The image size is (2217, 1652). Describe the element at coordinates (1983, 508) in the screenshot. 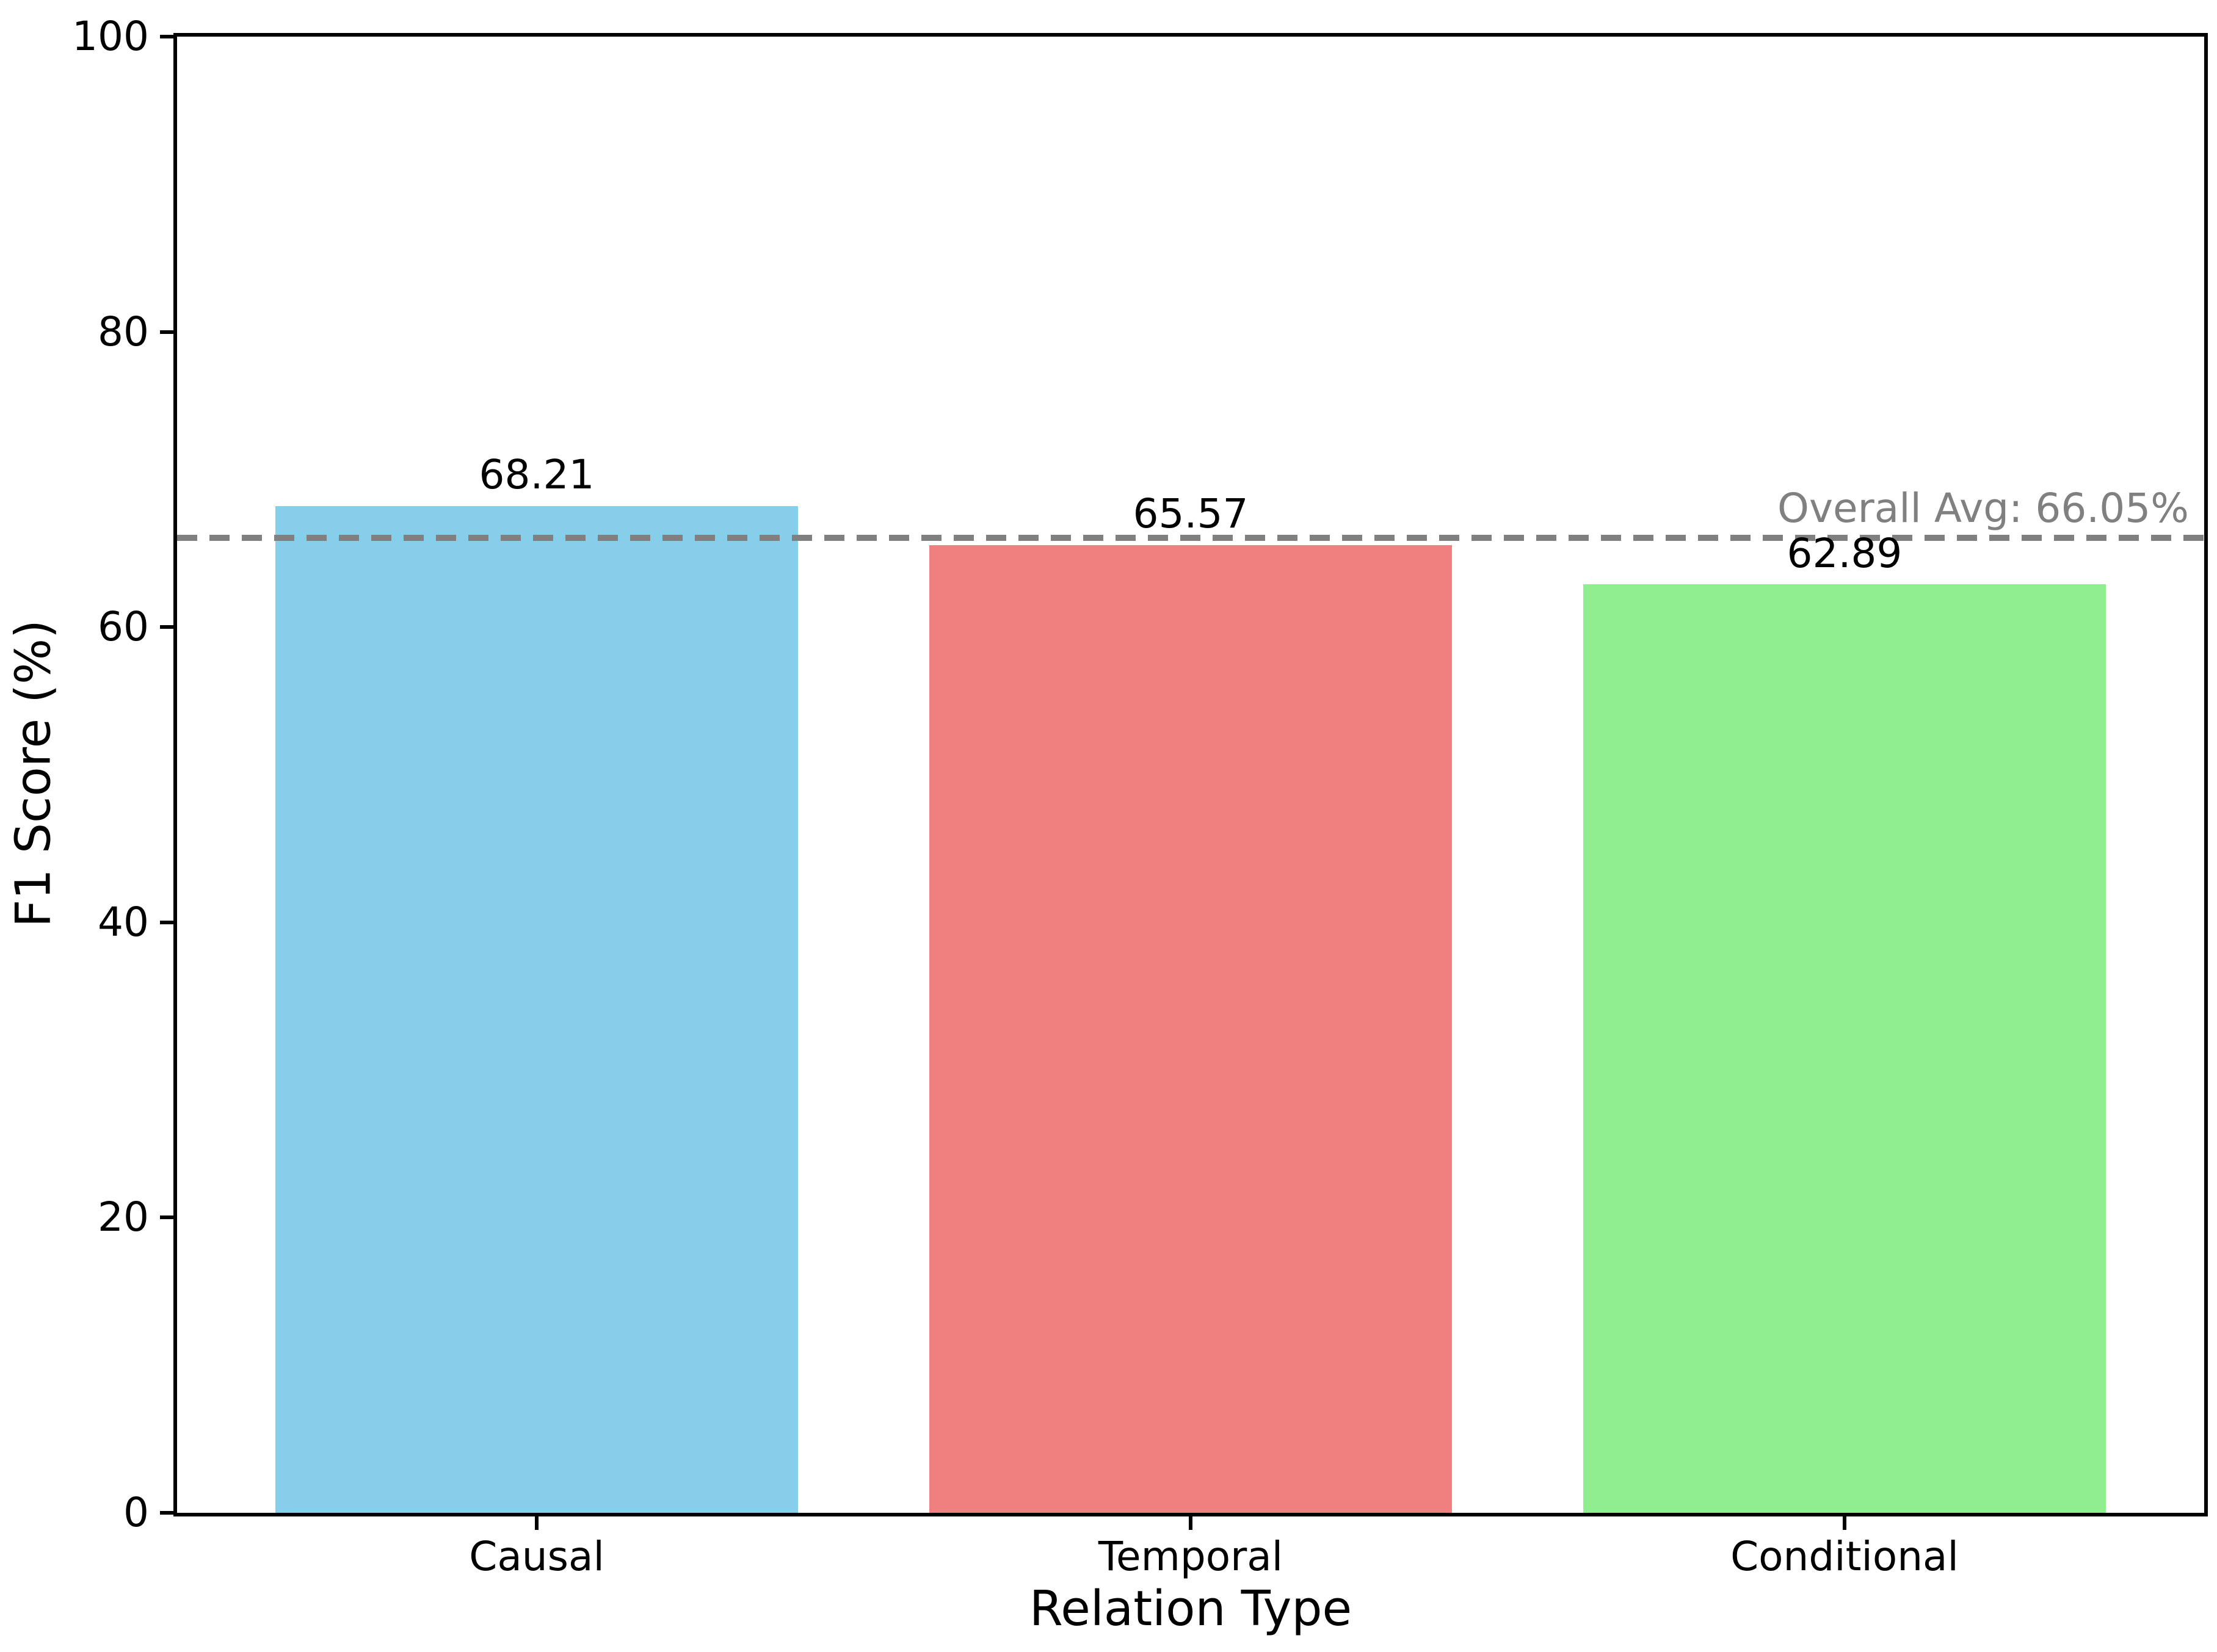

I see `overall-average-annotation: Overall Avg: 66.05%` at that location.